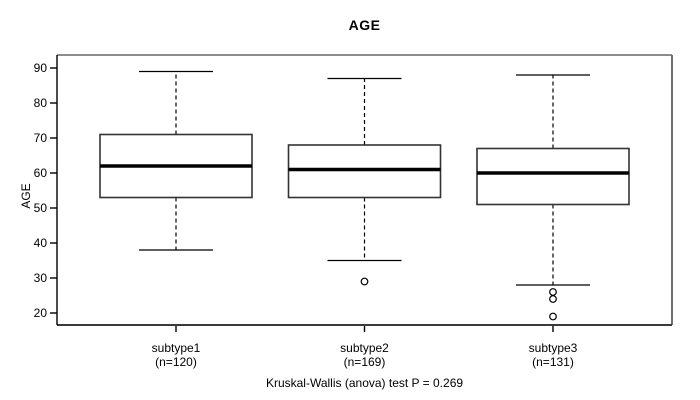  I want to click on group-label: subtype1, so click(176, 348).